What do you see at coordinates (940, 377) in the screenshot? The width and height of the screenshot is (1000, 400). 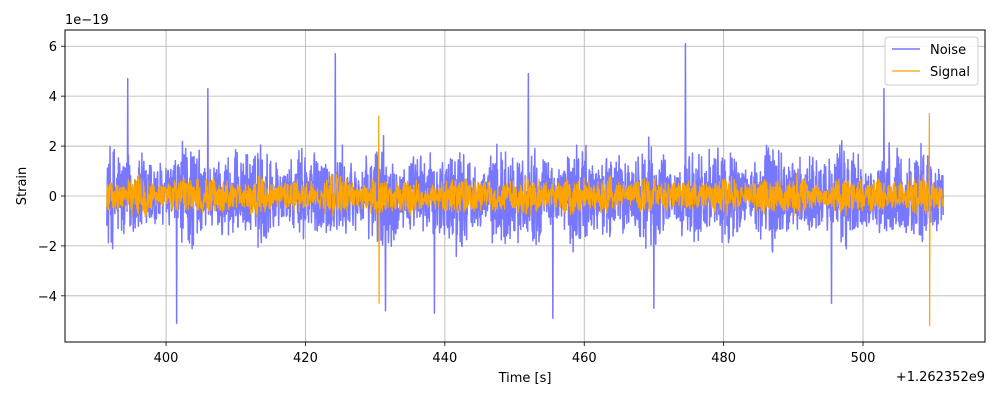 I see `x-offset-label: +1.262352e9` at bounding box center [940, 377].